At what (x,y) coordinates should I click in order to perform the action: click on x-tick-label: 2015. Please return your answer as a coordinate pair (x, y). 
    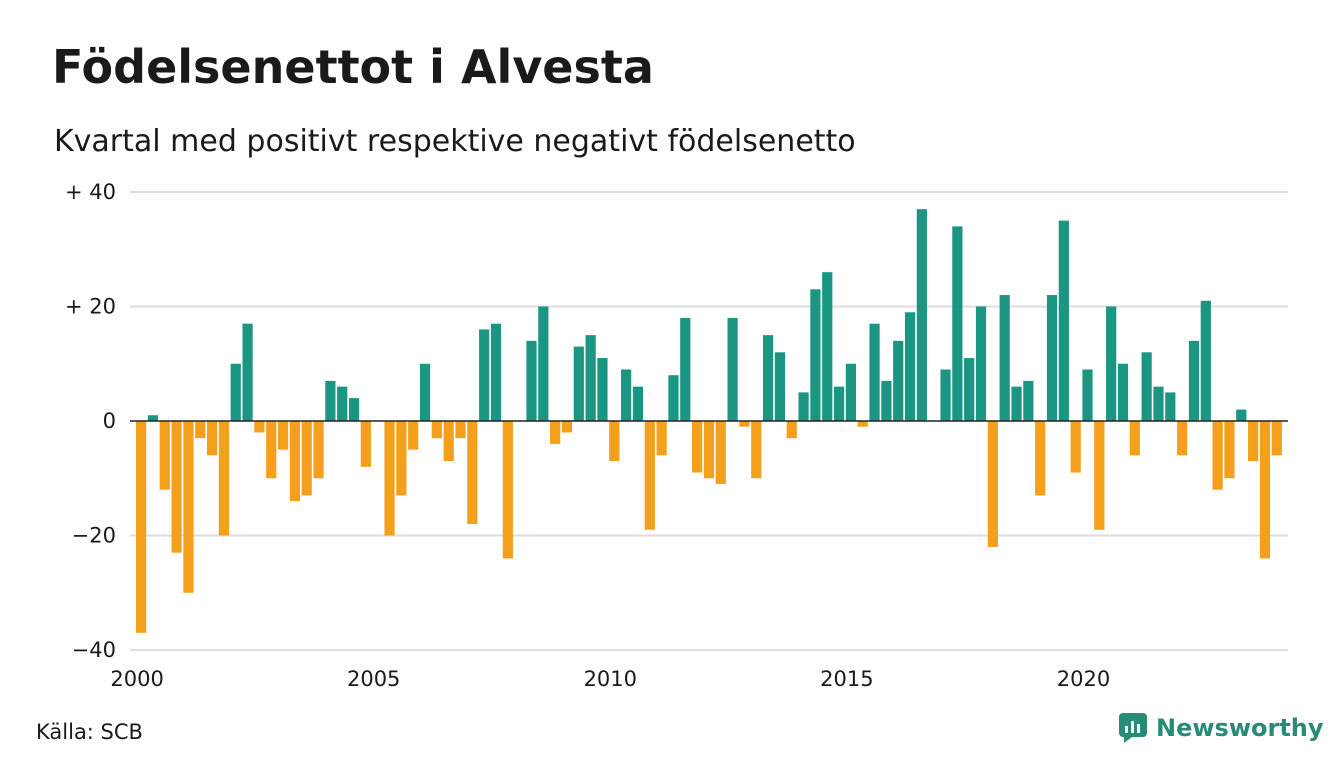
    Looking at the image, I should click on (846, 679).